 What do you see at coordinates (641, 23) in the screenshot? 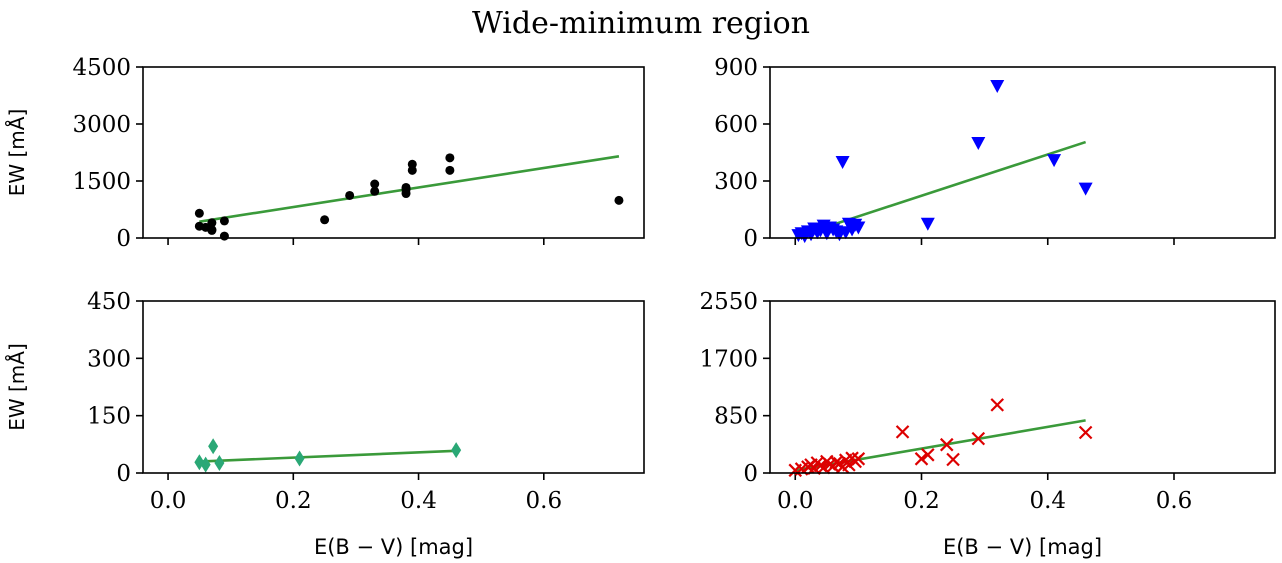
I see `figure-title: Wide-minimum region` at bounding box center [641, 23].